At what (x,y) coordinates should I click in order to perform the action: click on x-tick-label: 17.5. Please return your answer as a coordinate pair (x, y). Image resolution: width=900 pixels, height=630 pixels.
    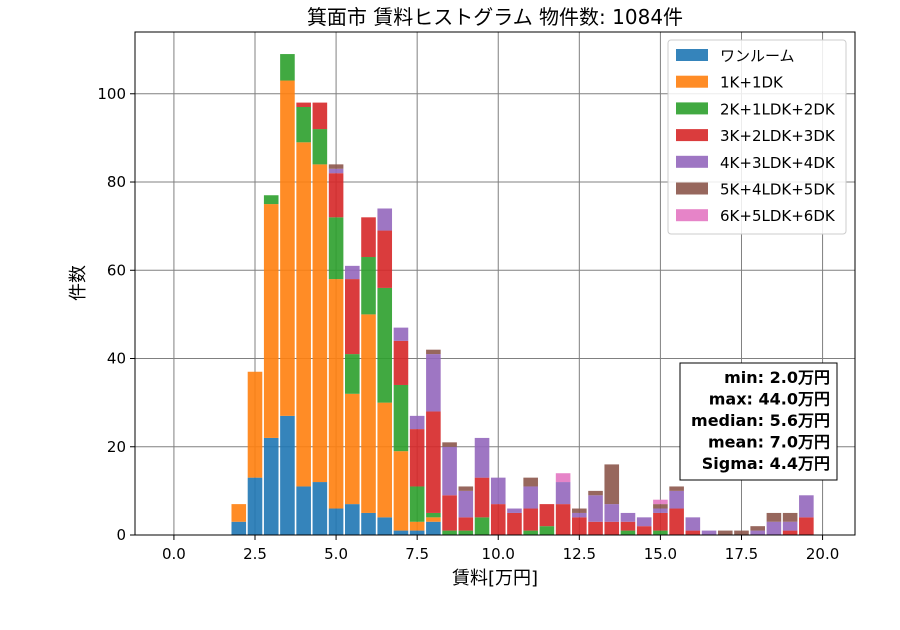
    Looking at the image, I should click on (741, 554).